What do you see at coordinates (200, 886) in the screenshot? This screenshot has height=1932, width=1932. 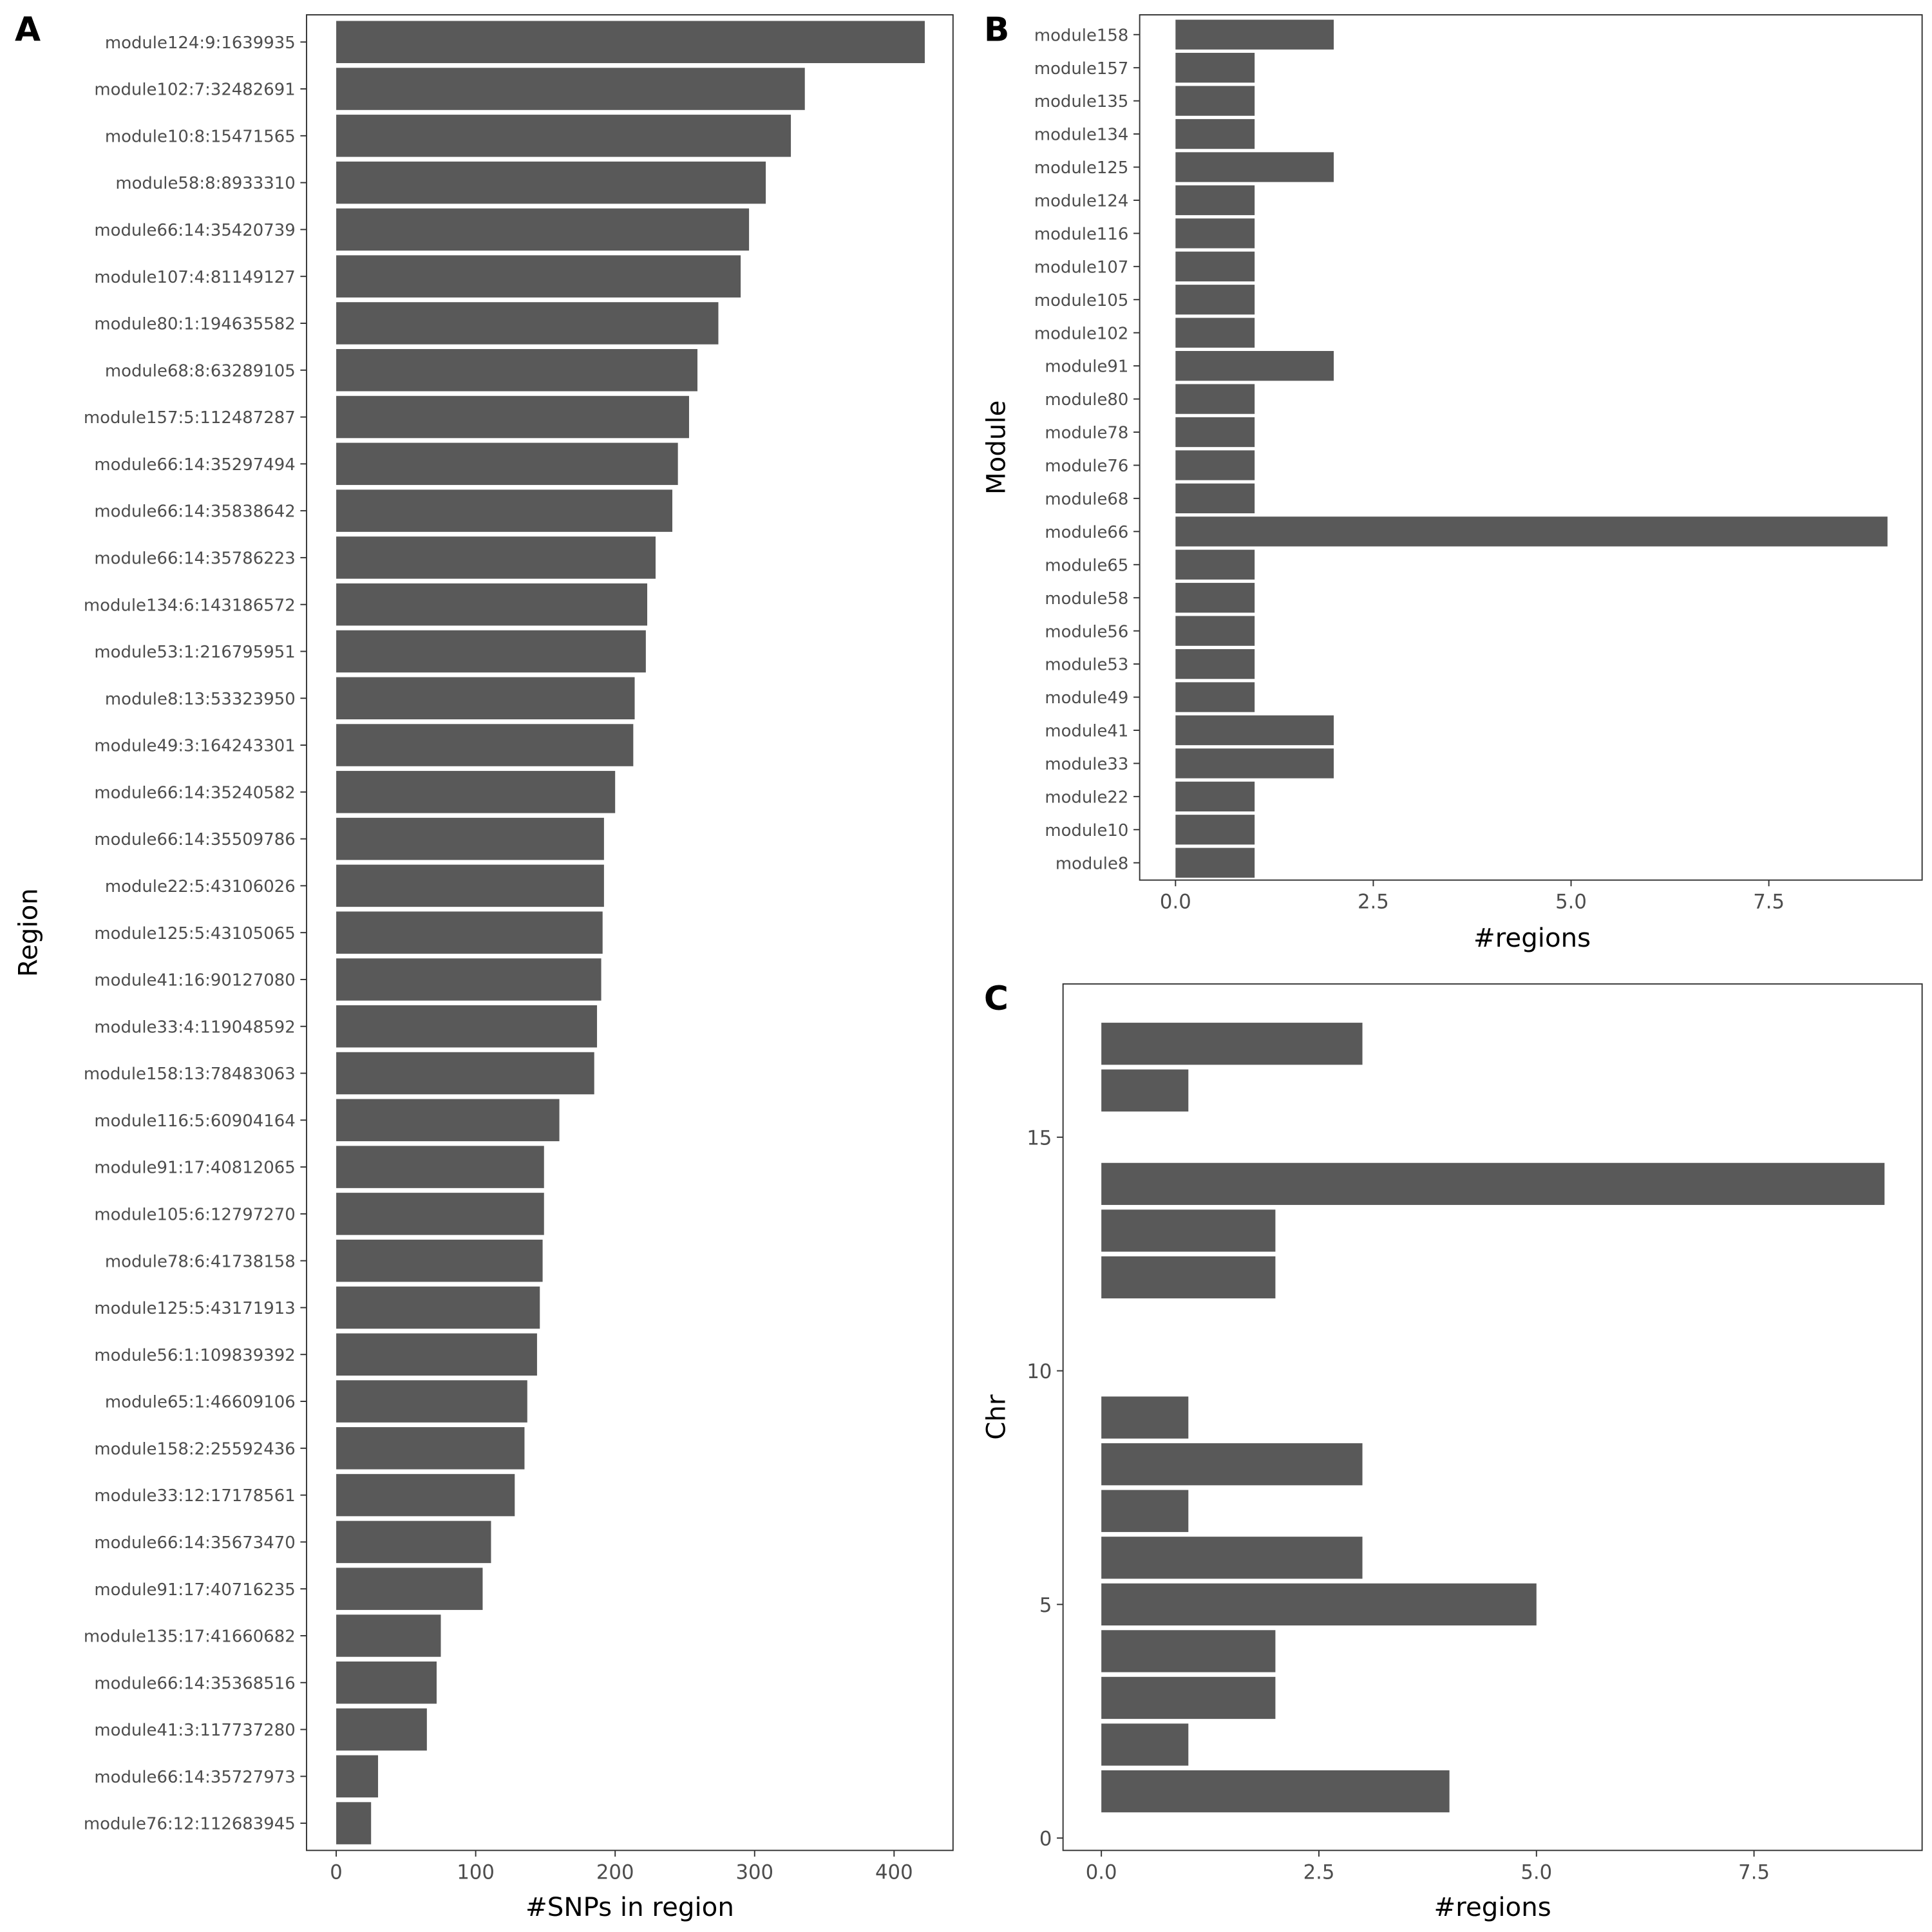 I see `y-tick-label: module22:5:43106026` at bounding box center [200, 886].